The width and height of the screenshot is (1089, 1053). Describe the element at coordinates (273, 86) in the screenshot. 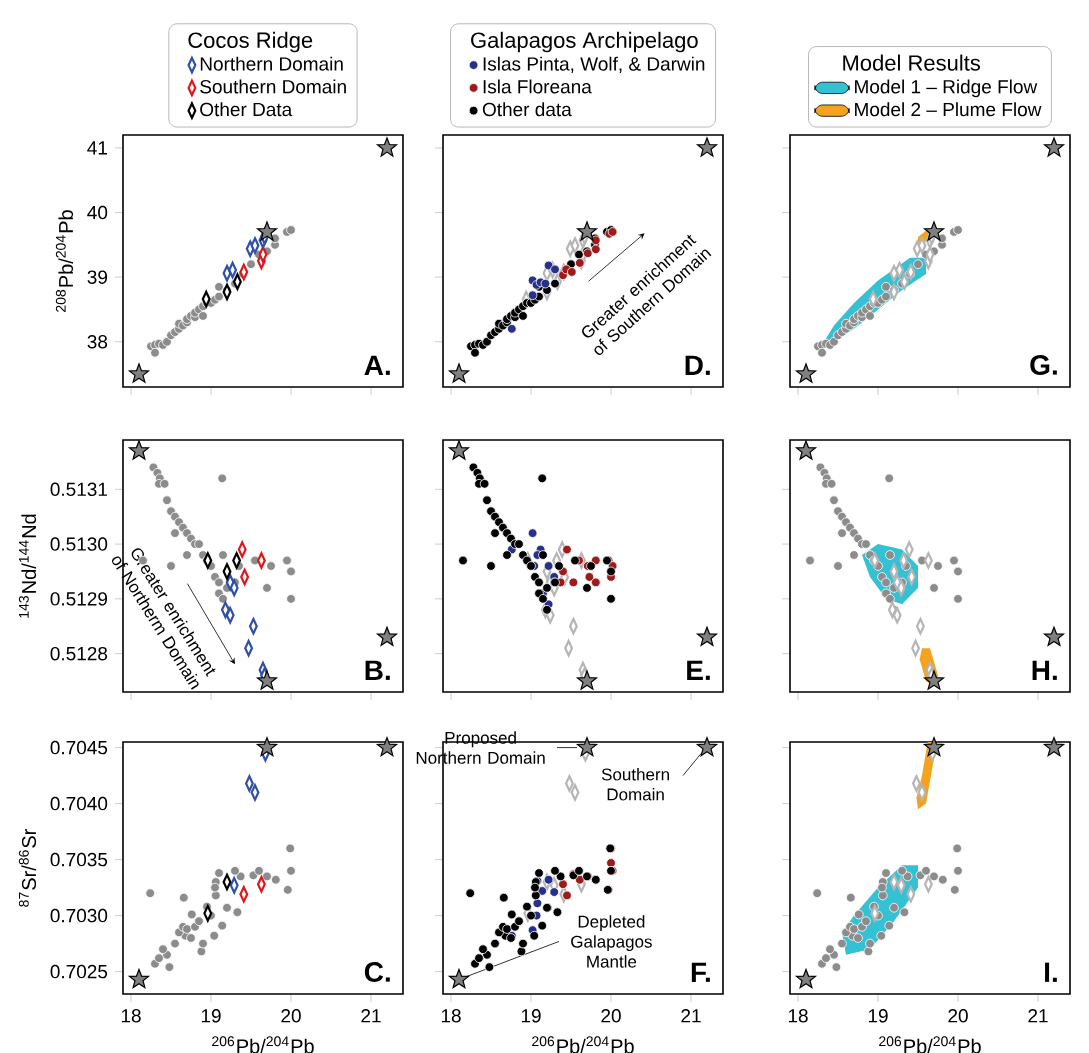

I see `legend-label: Southern Domain` at that location.